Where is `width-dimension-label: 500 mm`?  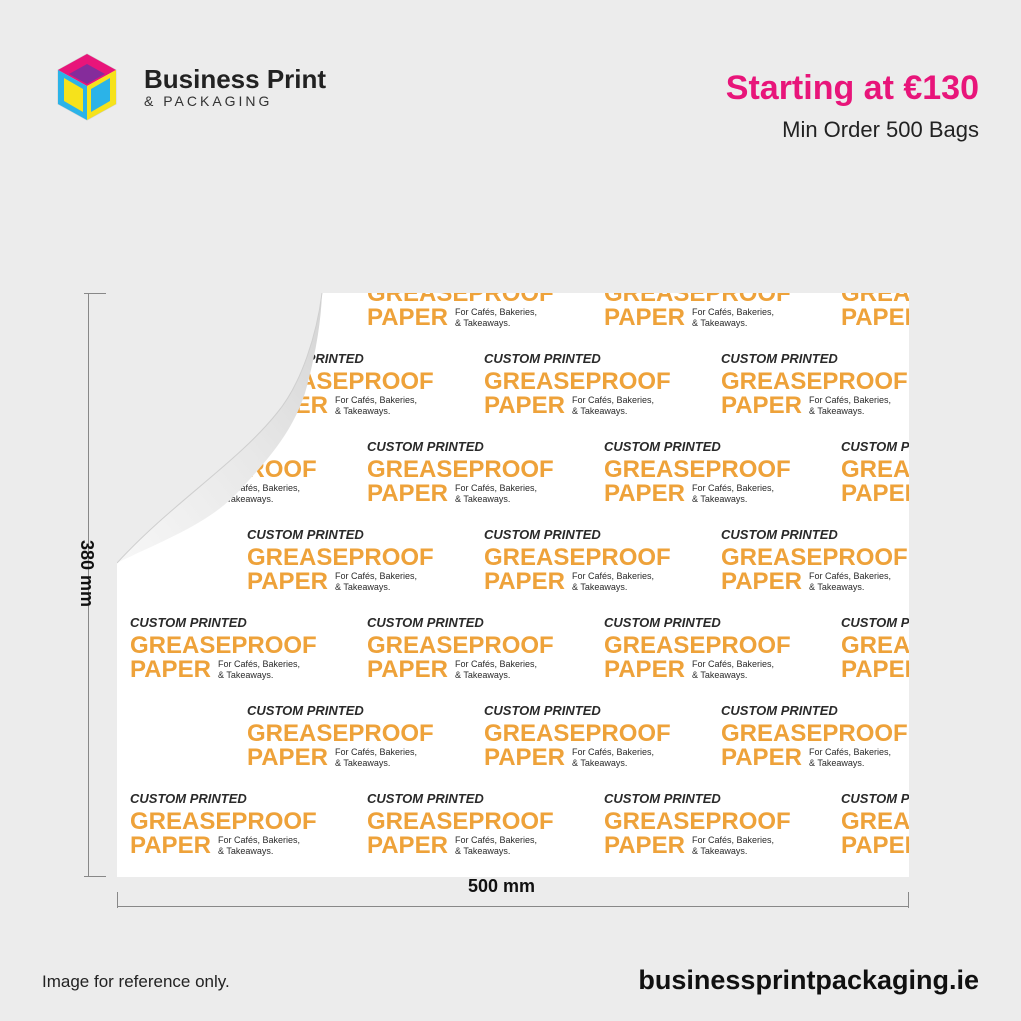 width-dimension-label: 500 mm is located at coordinates (502, 886).